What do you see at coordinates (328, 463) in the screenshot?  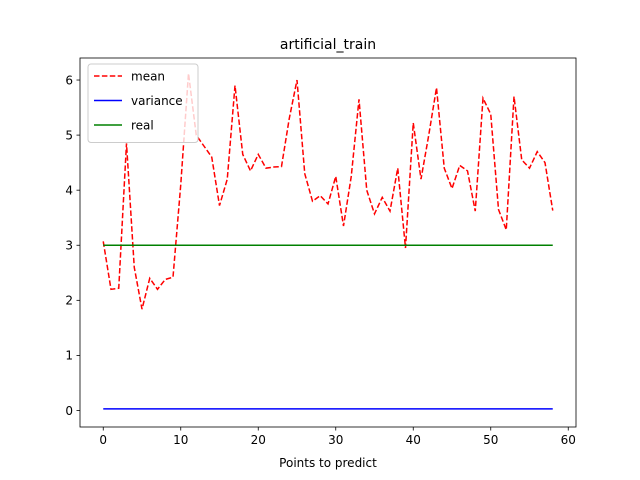 I see `x-axis-label: Points to predict` at bounding box center [328, 463].